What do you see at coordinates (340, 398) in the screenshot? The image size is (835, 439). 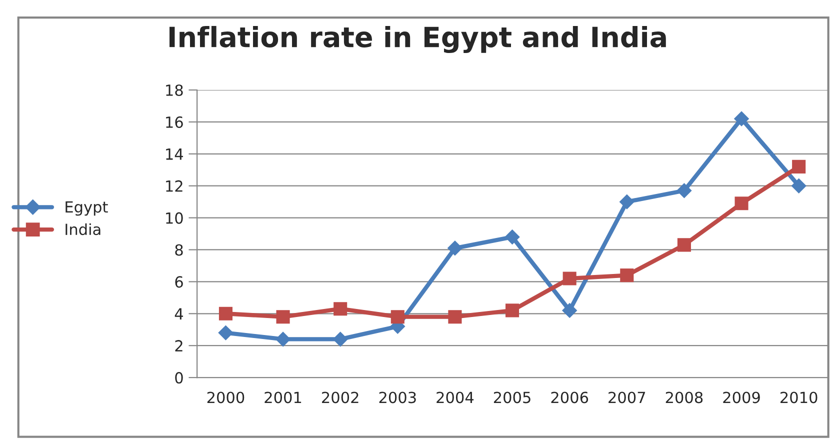 I see `x-tick-label: 2002` at bounding box center [340, 398].